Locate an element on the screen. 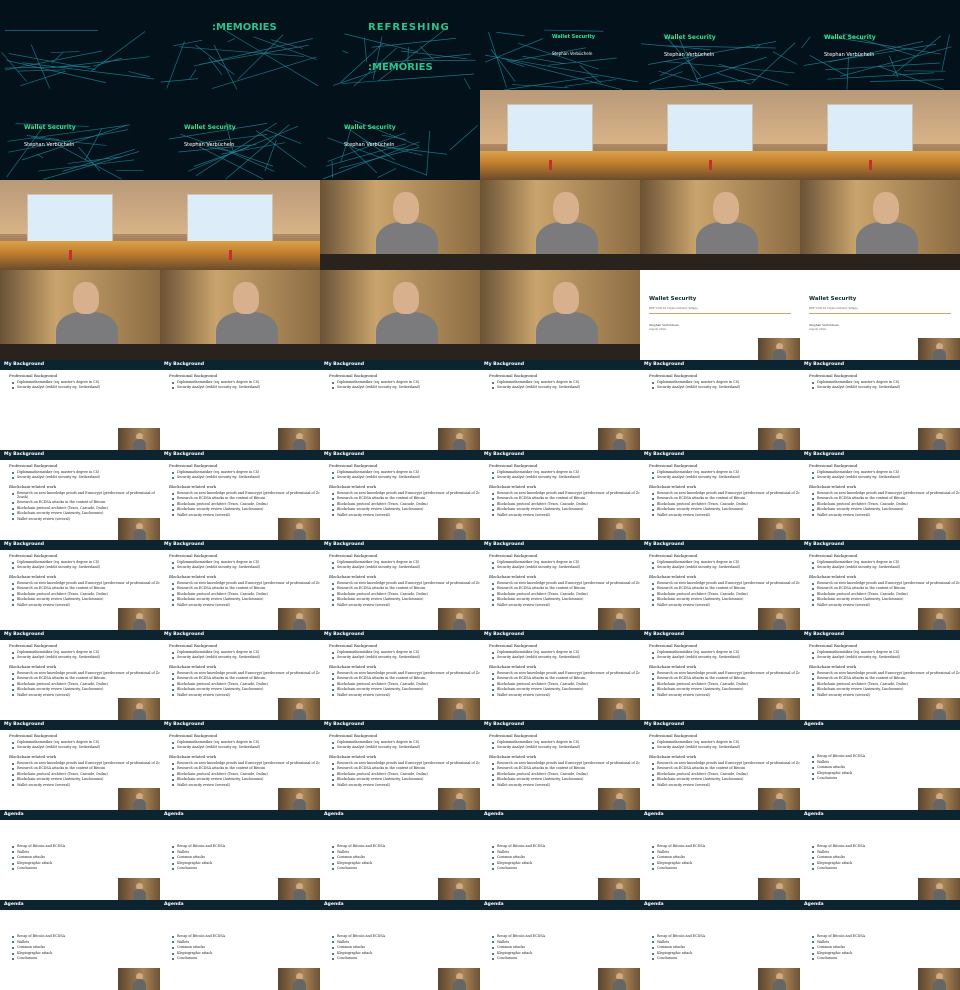 The height and width of the screenshot is (990, 960). video-thumbnail: :MEMORIES is located at coordinates (240, 45).